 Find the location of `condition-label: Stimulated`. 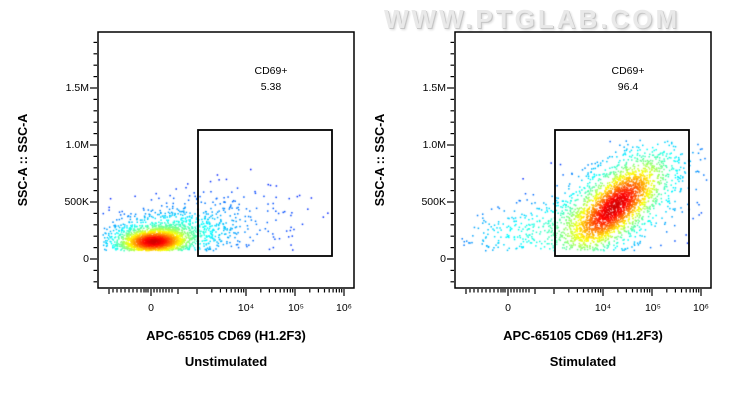

condition-label: Stimulated is located at coordinates (583, 361).